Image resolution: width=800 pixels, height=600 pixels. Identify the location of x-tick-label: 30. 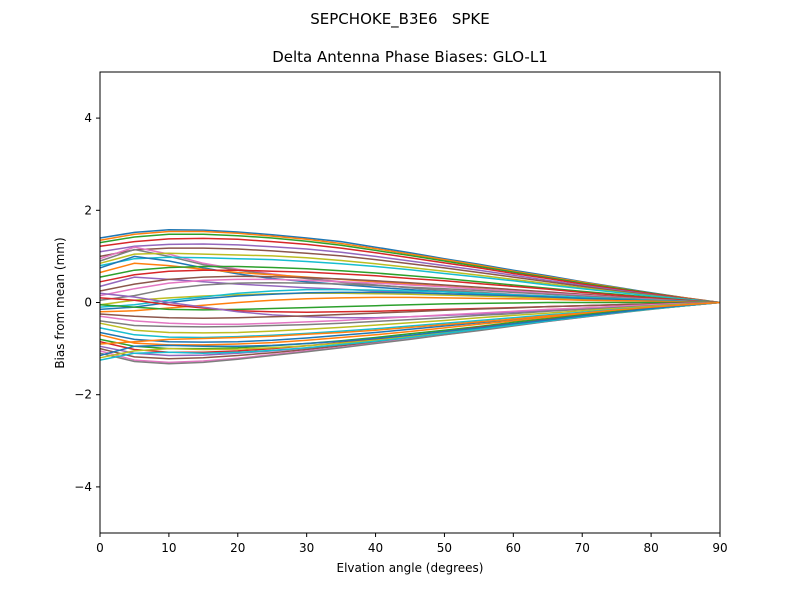
(306, 548).